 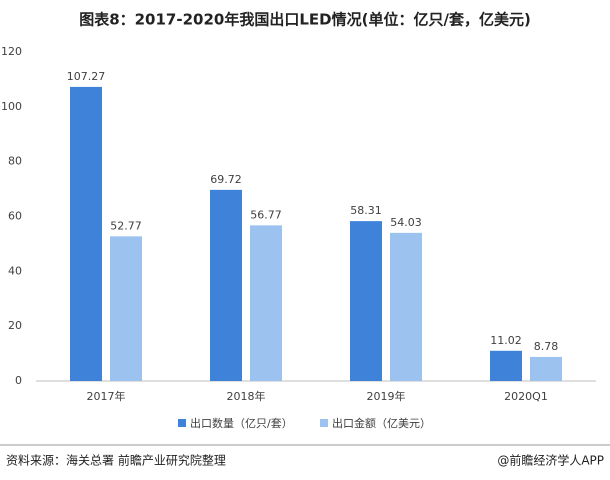 I want to click on value-label: 56.77, so click(x=266, y=214).